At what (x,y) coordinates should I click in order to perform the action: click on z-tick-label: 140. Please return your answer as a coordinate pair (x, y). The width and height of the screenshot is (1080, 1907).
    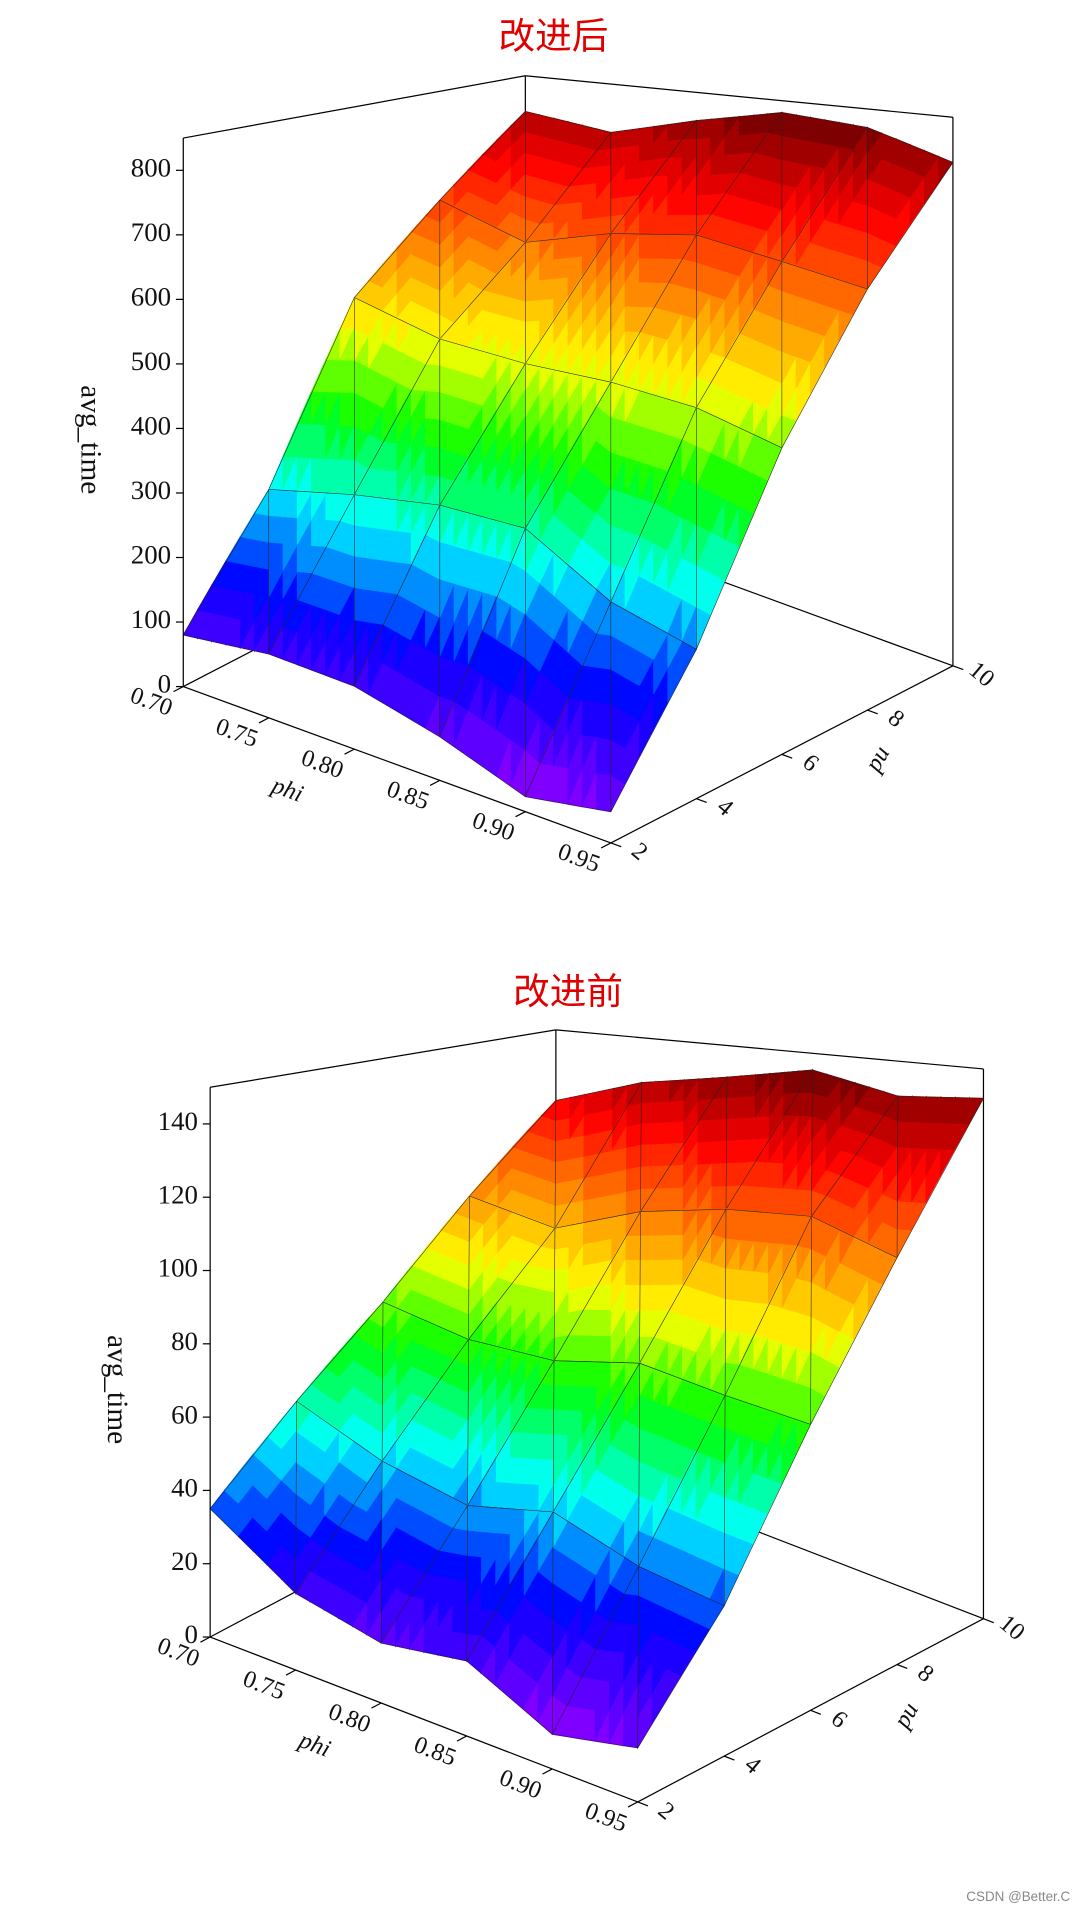
    Looking at the image, I should click on (178, 1121).